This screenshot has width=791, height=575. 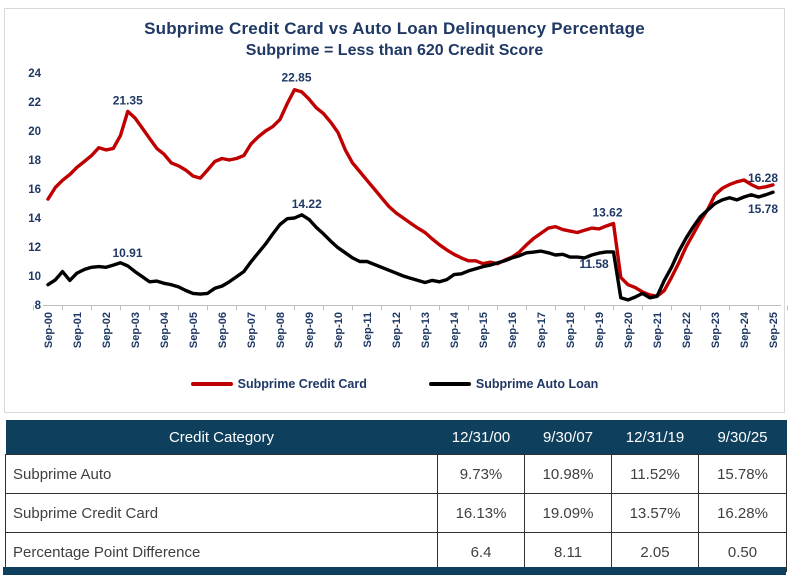 I want to click on y-tick-label: 8, so click(x=38, y=306).